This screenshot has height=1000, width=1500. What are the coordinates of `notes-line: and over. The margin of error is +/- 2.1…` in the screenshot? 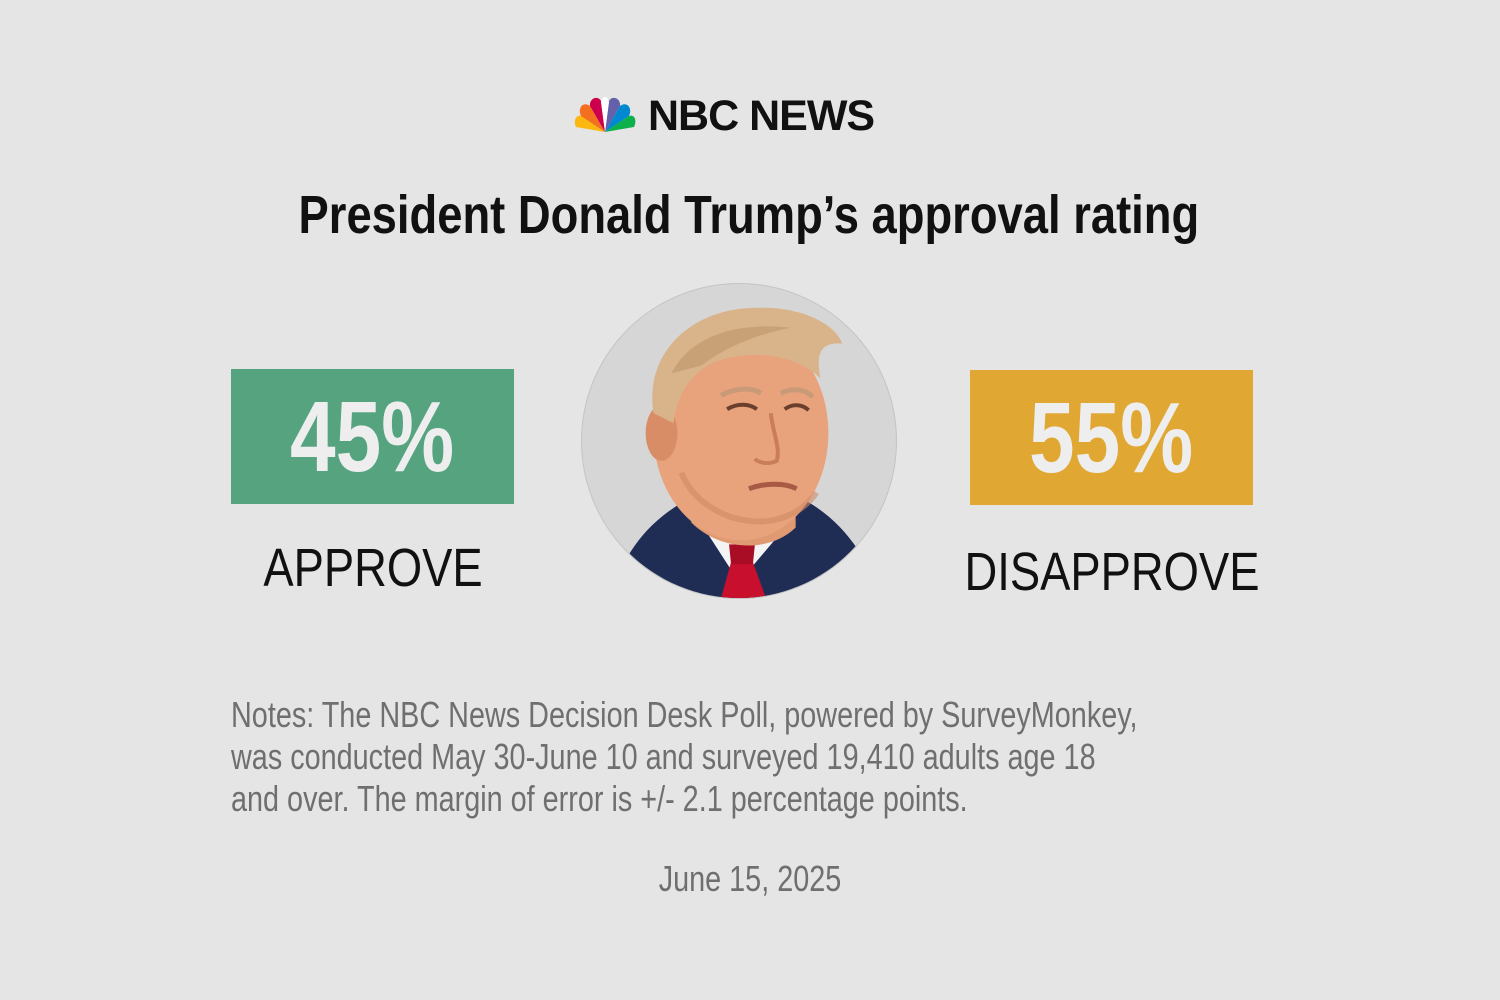 It's located at (599, 798).